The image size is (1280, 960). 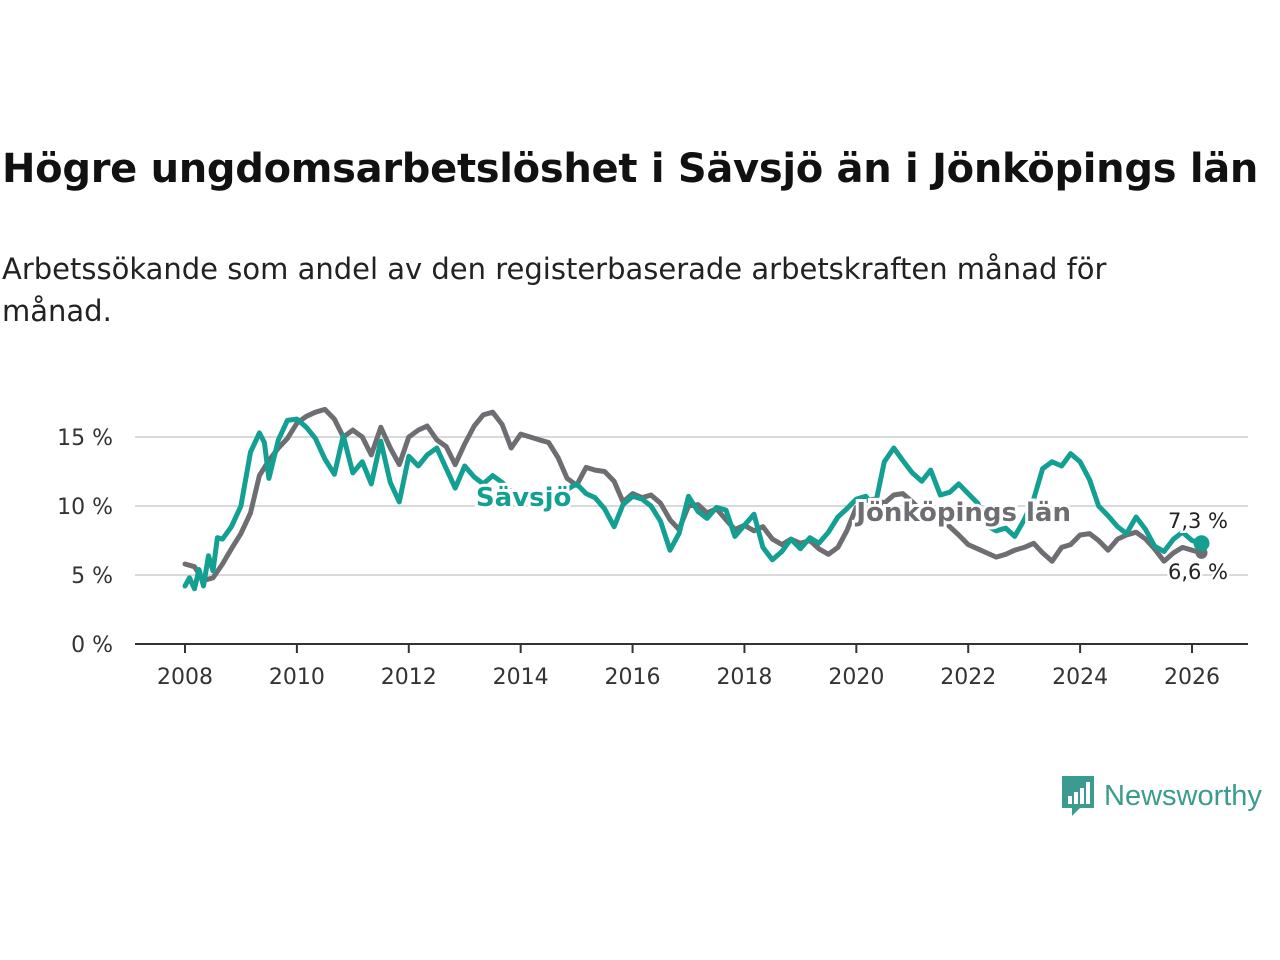 What do you see at coordinates (85, 438) in the screenshot?
I see `y-tick-label: 15 %` at bounding box center [85, 438].